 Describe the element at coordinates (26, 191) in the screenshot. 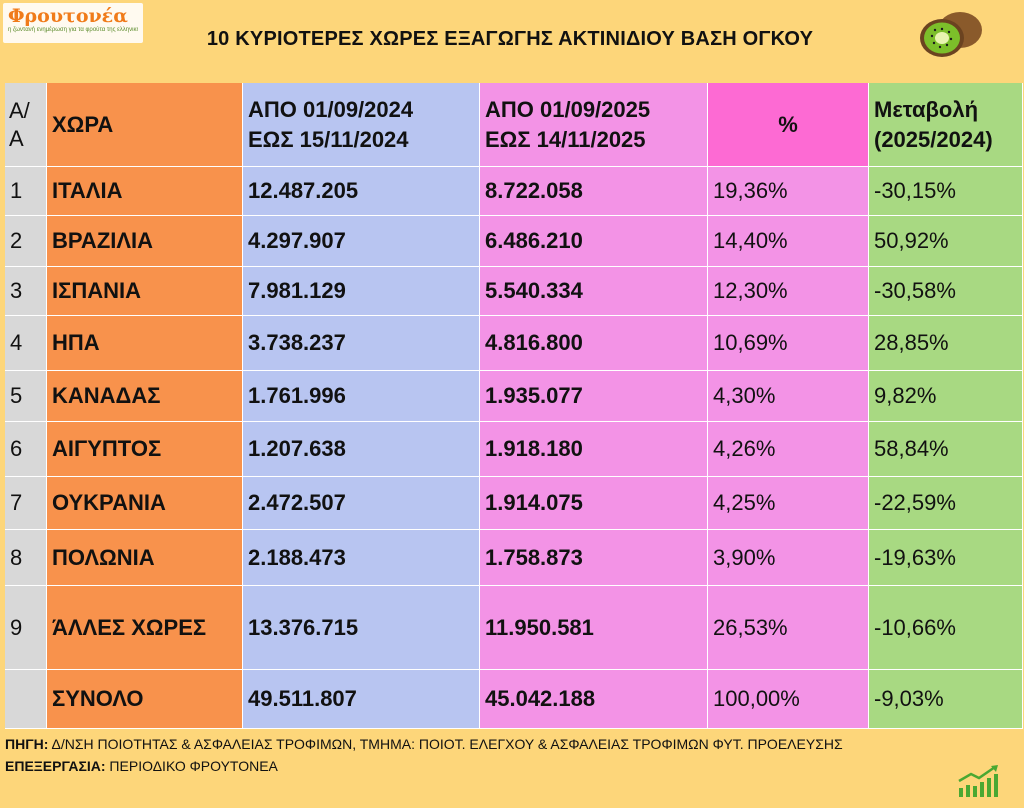

I see `row-aa: 1` at that location.